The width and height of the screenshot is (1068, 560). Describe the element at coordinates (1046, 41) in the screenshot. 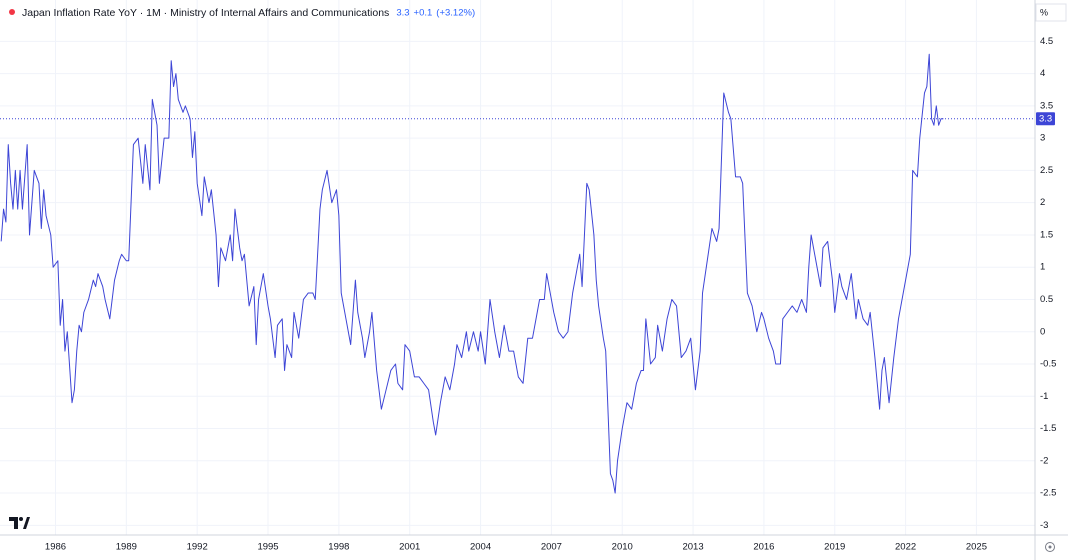

I see `y-tick-label: 4.5` at that location.